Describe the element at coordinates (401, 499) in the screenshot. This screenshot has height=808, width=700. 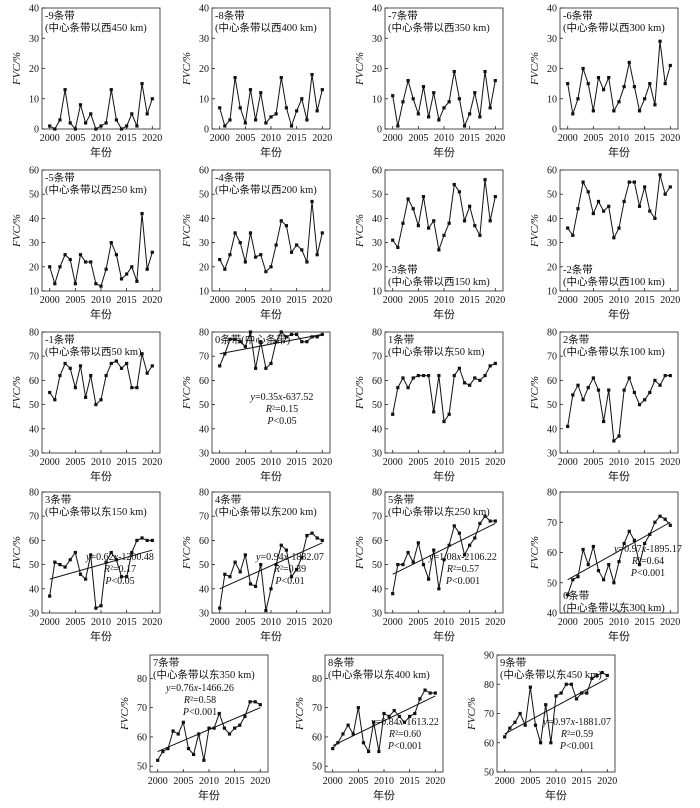
I see `panel-title: 5条带` at that location.